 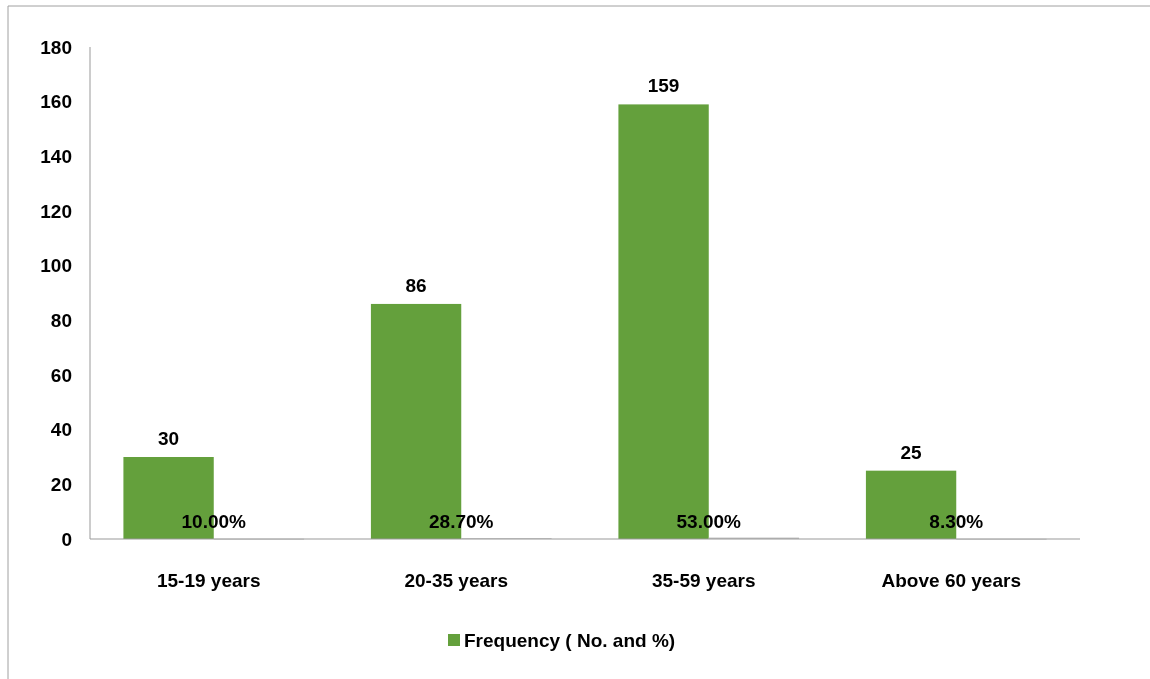 I want to click on x-tick-label: Above 60 years, so click(x=951, y=580).